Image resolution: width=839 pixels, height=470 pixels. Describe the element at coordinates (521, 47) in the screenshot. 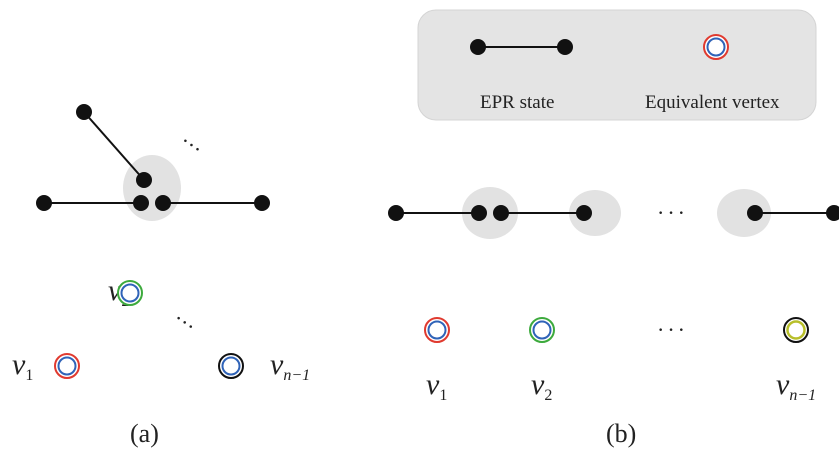

I see `legend-epr-symbol` at that location.